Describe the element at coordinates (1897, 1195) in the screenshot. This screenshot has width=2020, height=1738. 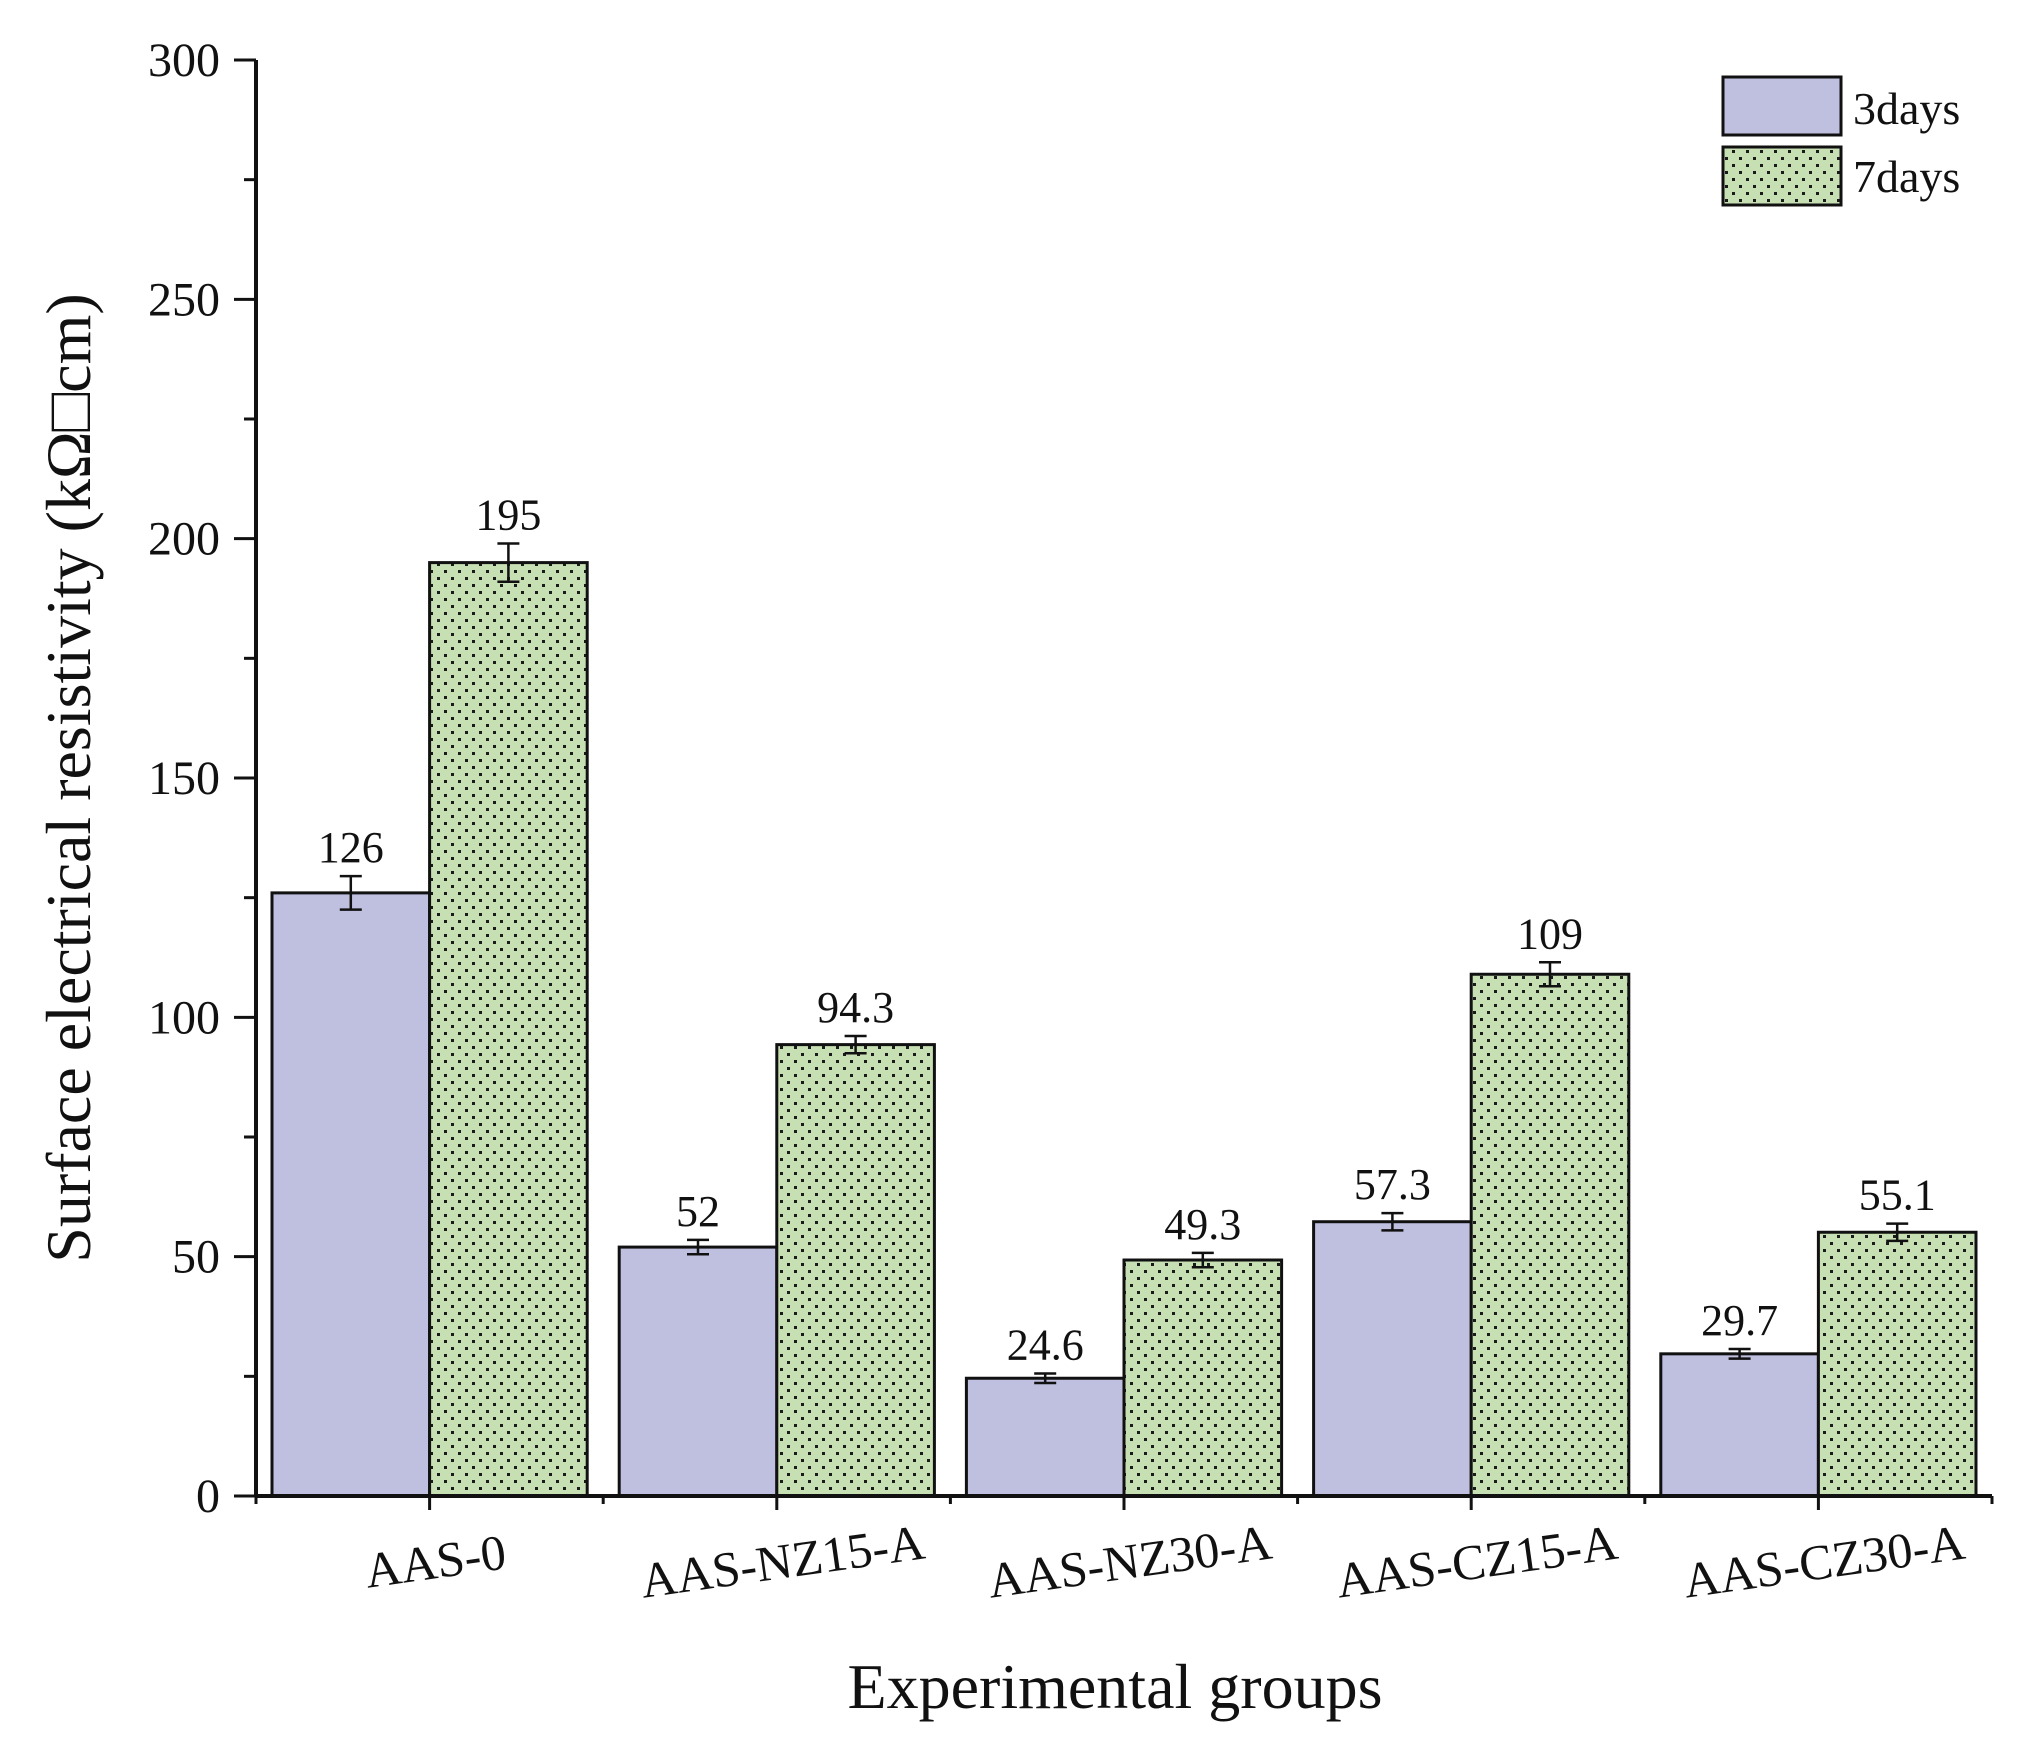
I see `value-label-7days-AAS-CZ30-A: 55.1` at that location.